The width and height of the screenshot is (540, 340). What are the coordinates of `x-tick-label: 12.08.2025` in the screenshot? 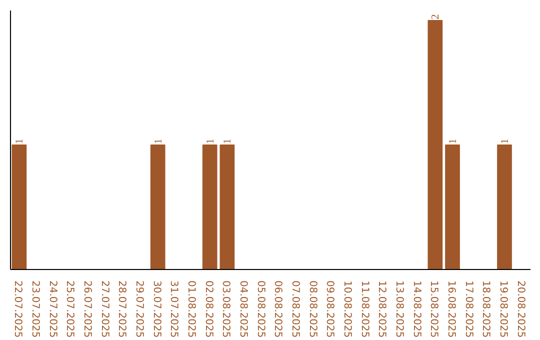 It's located at (382, 309).